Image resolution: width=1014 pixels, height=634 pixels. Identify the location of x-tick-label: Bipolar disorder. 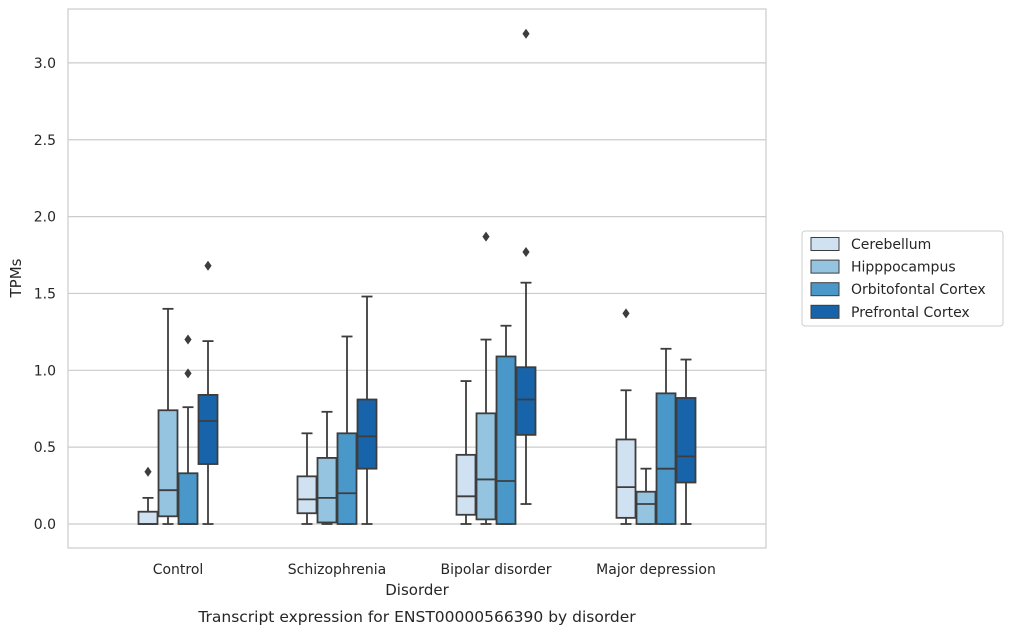
(495, 570).